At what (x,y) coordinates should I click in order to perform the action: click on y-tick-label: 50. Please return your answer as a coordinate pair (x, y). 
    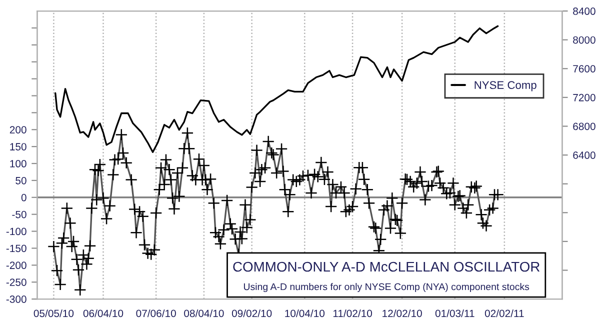
    Looking at the image, I should click on (21, 180).